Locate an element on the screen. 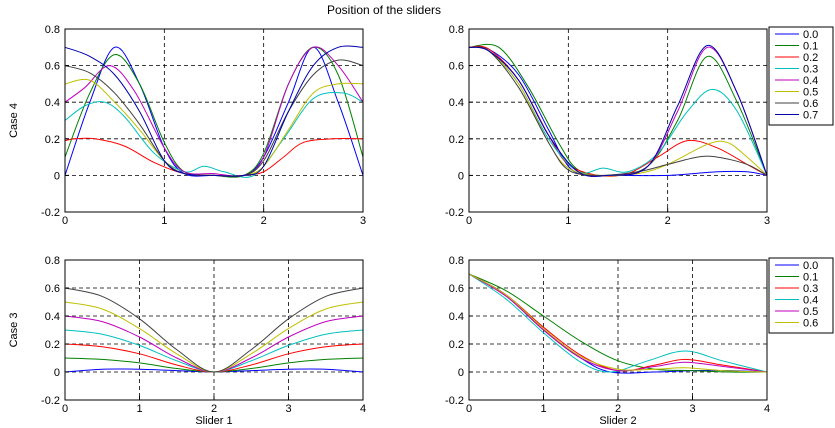 This screenshot has width=835, height=428. x-axis-label: Slider 1 is located at coordinates (213, 421).